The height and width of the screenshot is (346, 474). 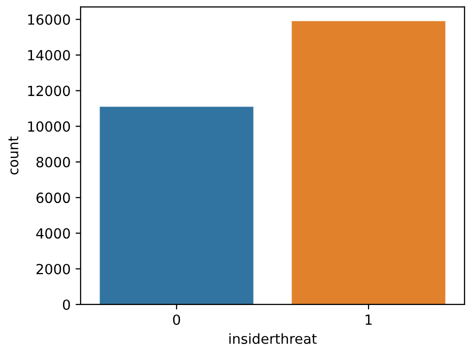 I want to click on y-tick-label: 0, so click(x=66, y=304).